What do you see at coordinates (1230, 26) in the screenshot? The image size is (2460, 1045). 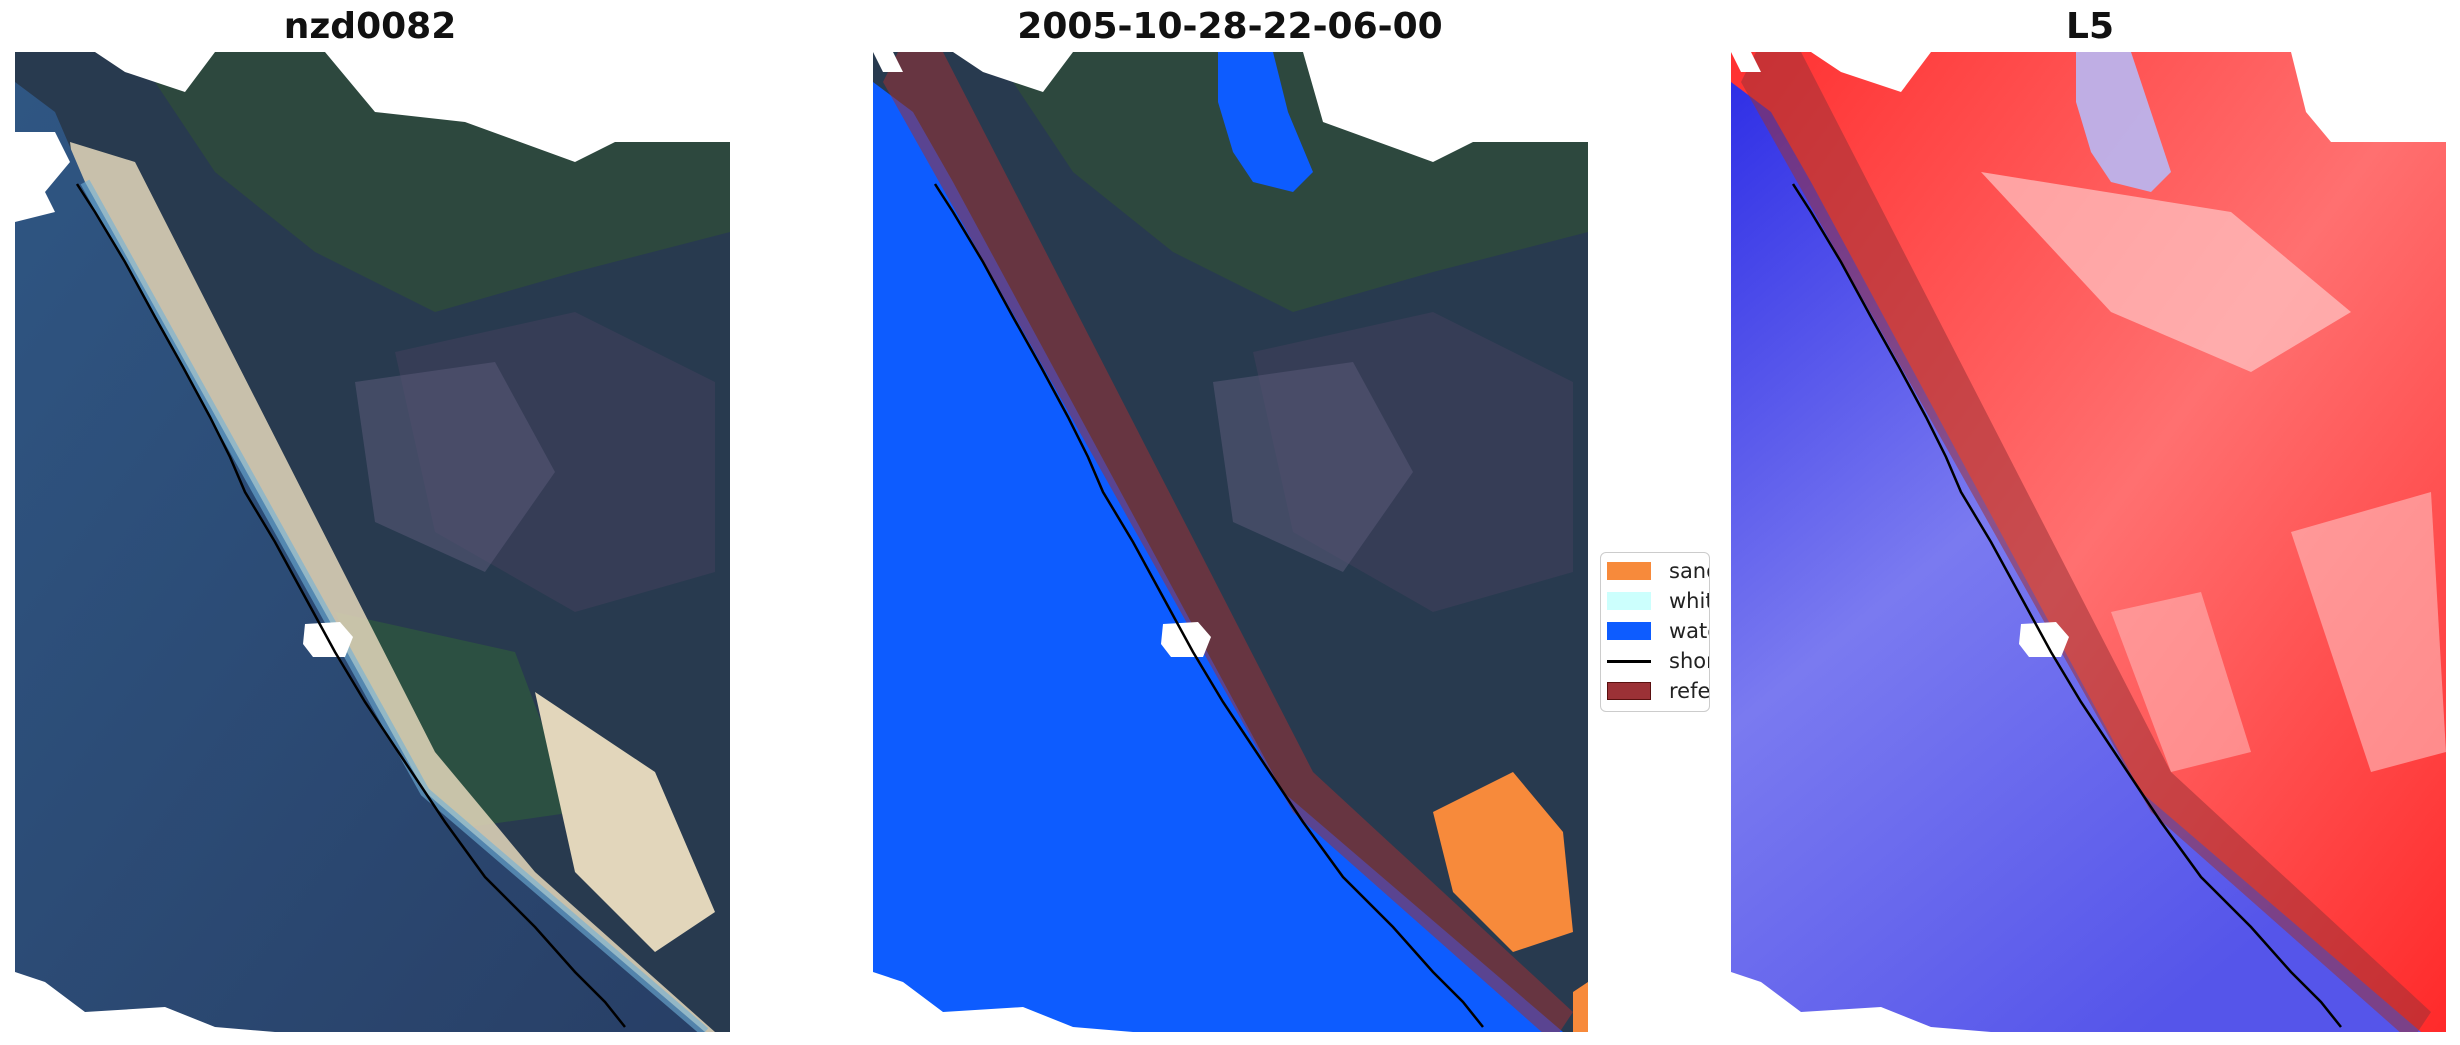 I see `panel-title-classified: 2005-10-28-22-06-00` at bounding box center [1230, 26].